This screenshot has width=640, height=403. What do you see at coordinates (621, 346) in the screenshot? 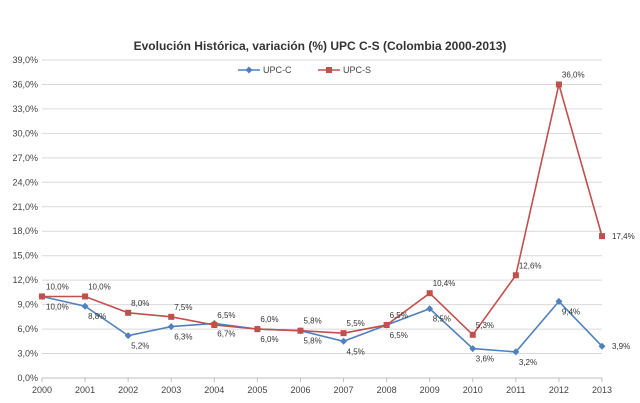
I see `data-label-upc-c: 3,9%` at bounding box center [621, 346].